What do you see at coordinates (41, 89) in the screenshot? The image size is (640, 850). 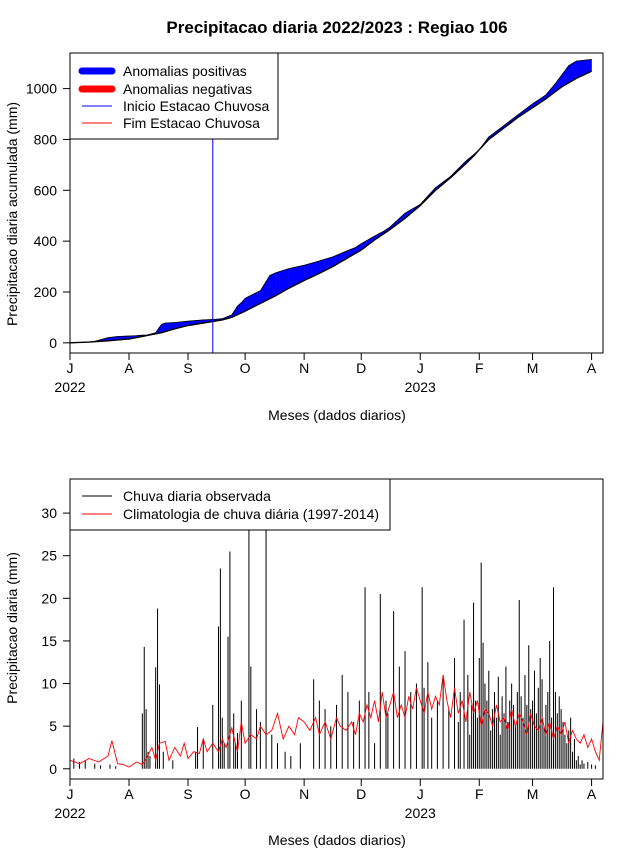 I see `y-tick-label: 1000` at bounding box center [41, 89].